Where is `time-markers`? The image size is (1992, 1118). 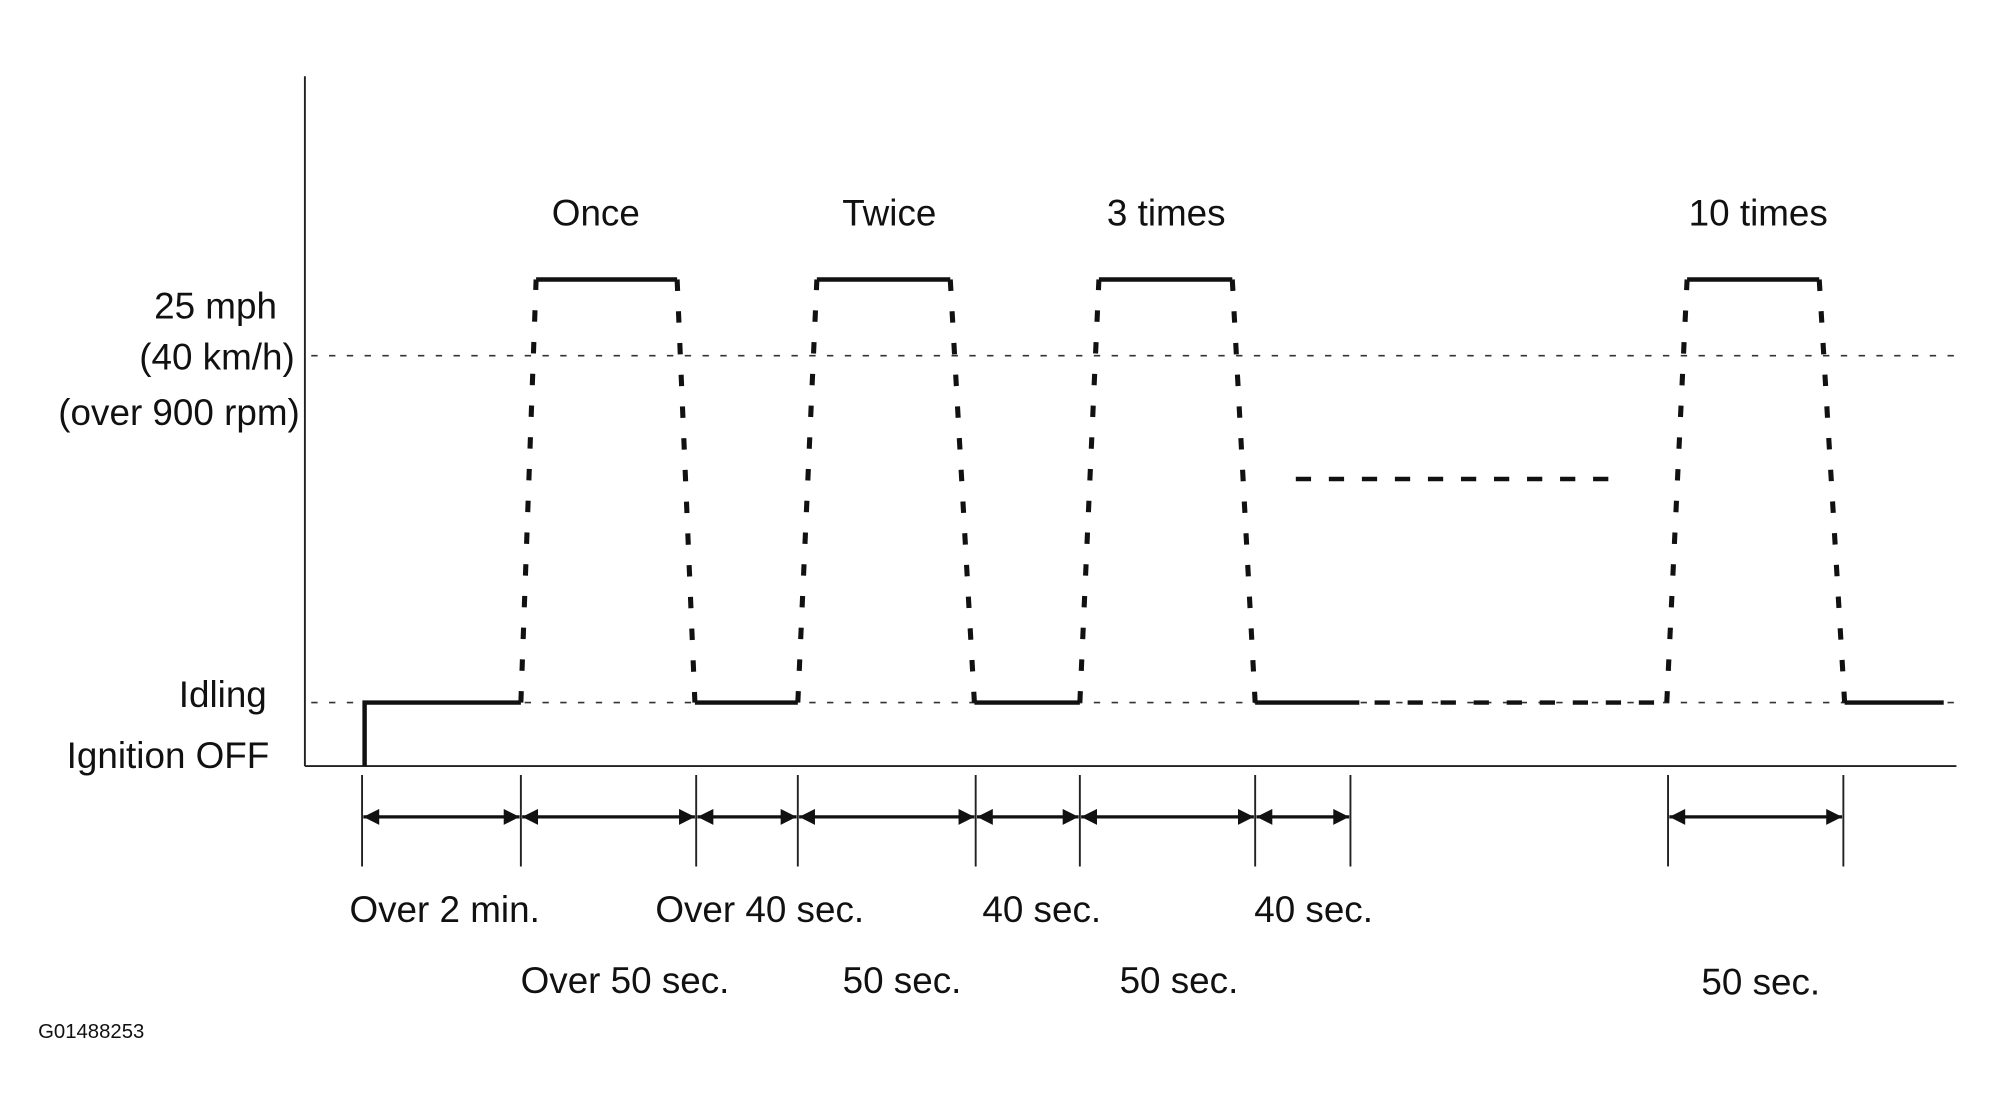 time-markers is located at coordinates (1103, 820).